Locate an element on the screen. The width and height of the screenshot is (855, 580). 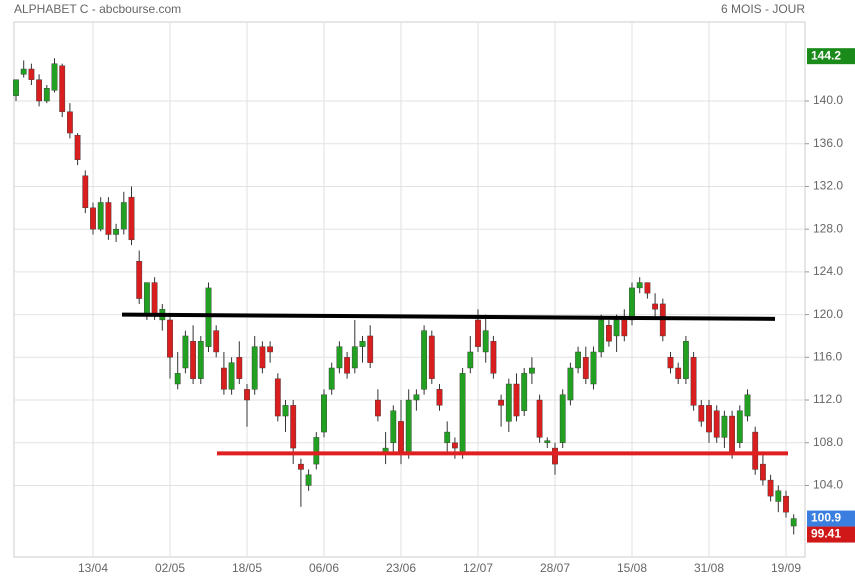
x-tick-label: 13/04 is located at coordinates (93, 568).